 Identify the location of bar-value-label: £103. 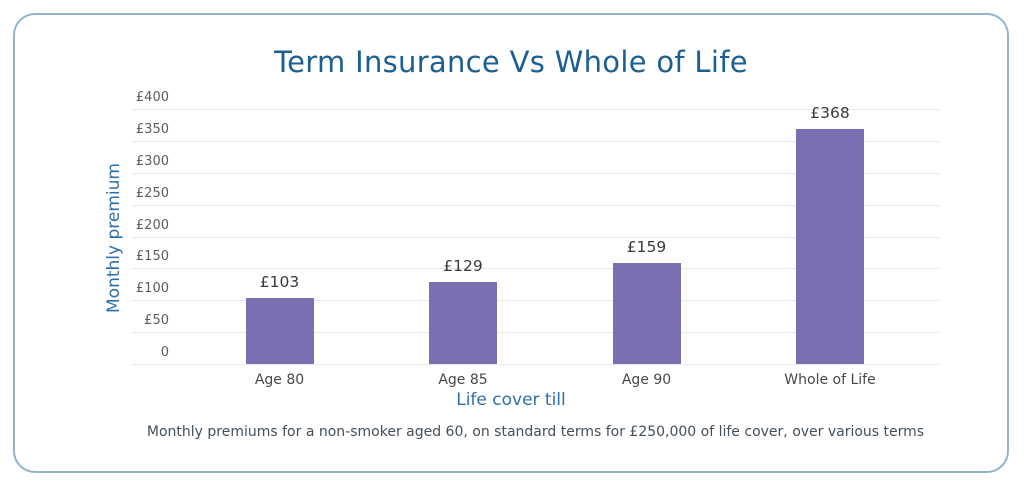
(279, 282).